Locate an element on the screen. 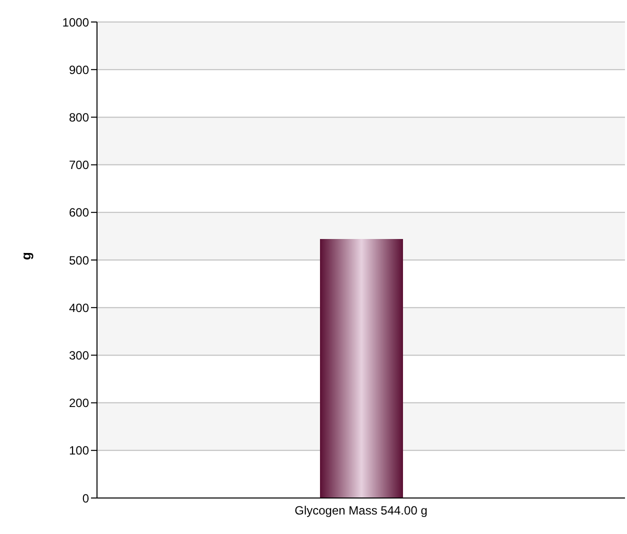 This screenshot has height=534, width=627. y-tick-label: 0 is located at coordinates (86, 498).